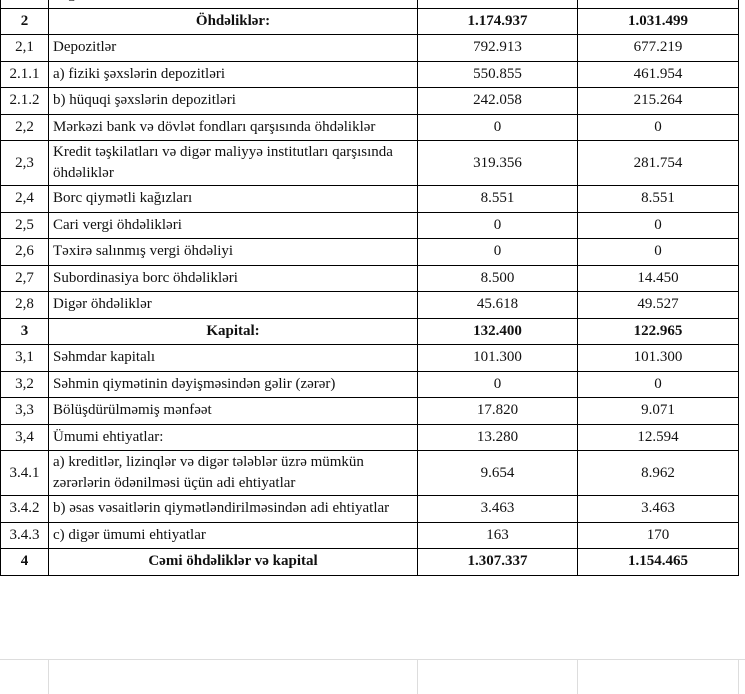 Image resolution: width=745 pixels, height=694 pixels. Describe the element at coordinates (497, 74) in the screenshot. I see `value-current: 550.855` at that location.